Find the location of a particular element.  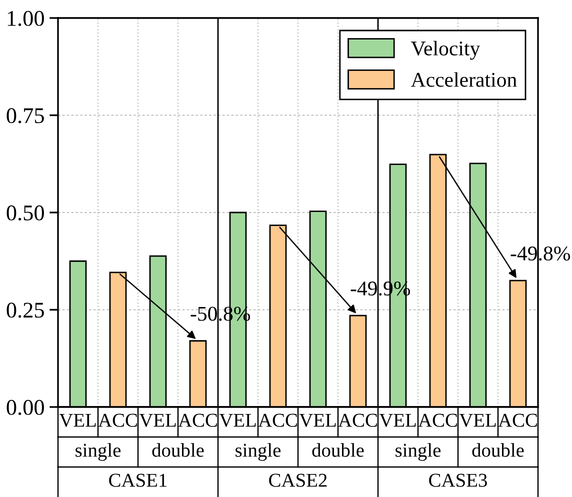

text: CASE2 is located at coordinates (298, 480).